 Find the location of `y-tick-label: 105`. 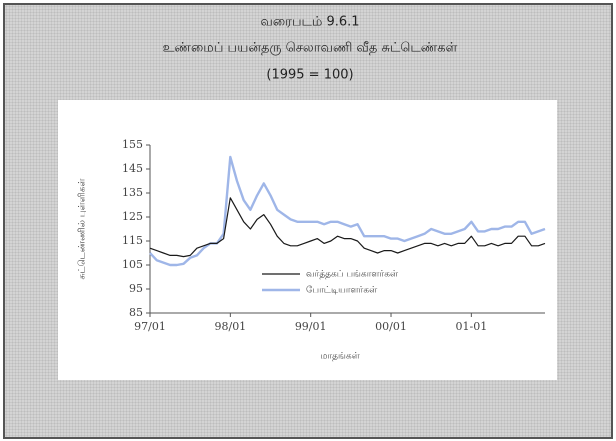

y-tick-label: 105 is located at coordinates (132, 264).